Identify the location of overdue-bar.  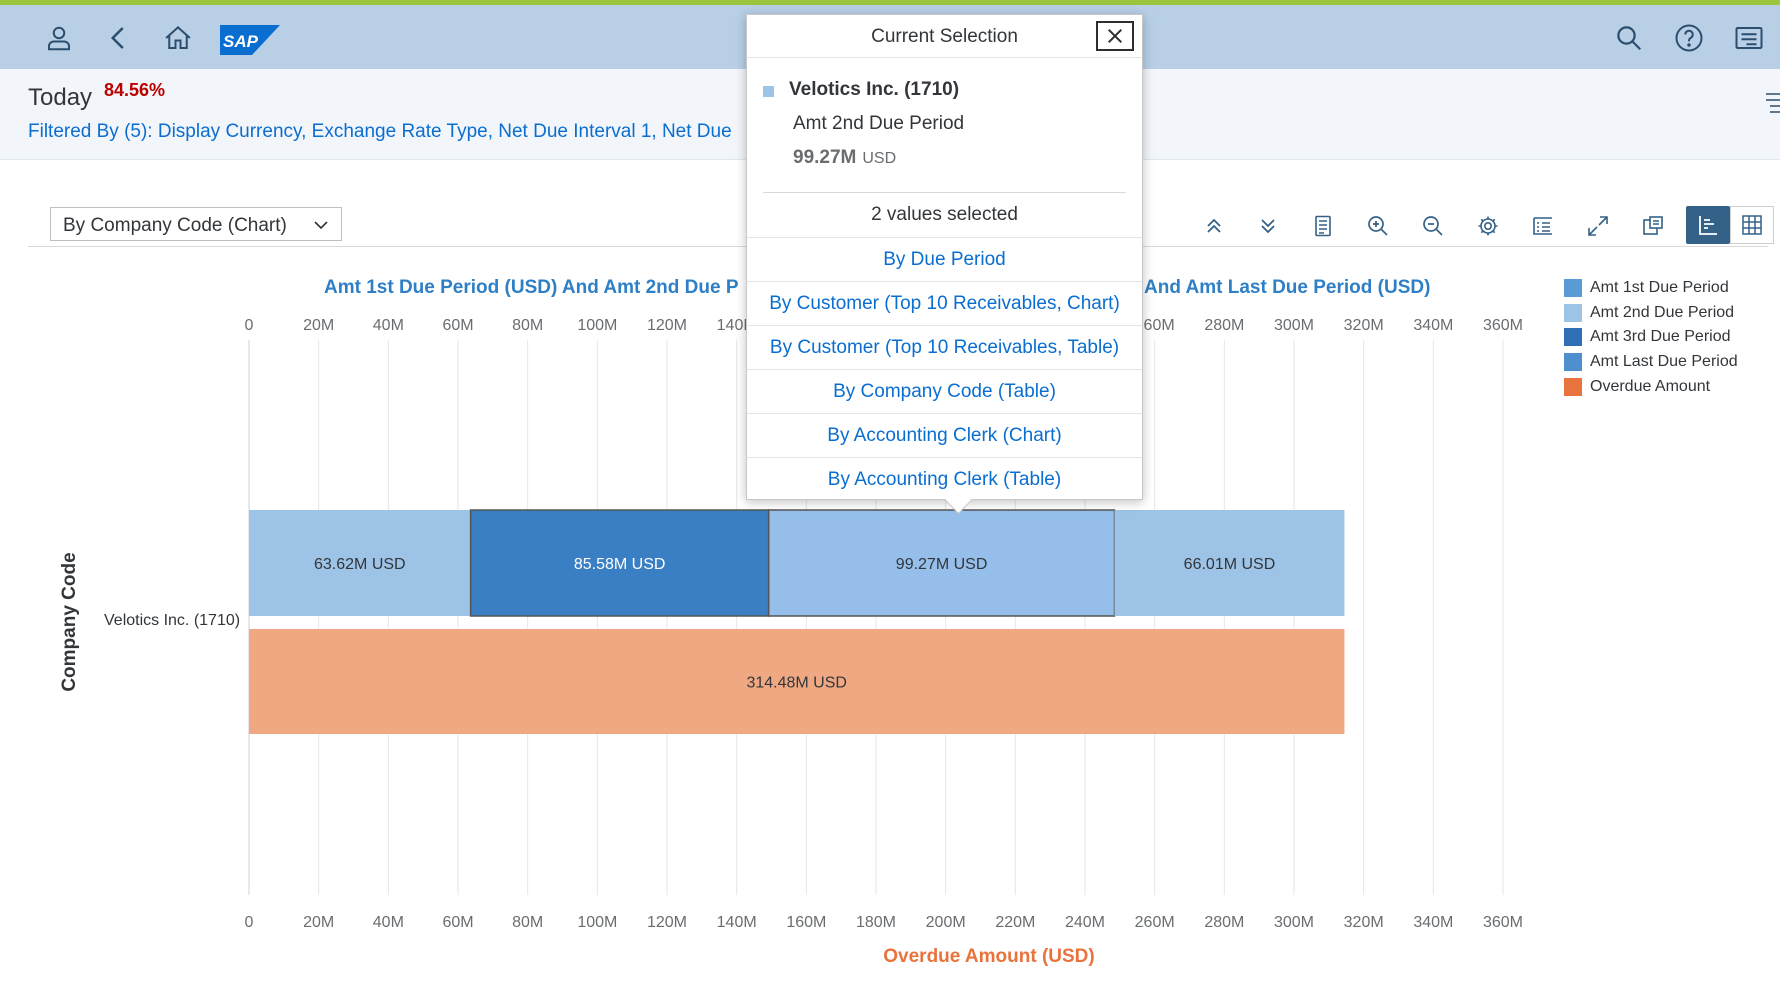
(797, 681).